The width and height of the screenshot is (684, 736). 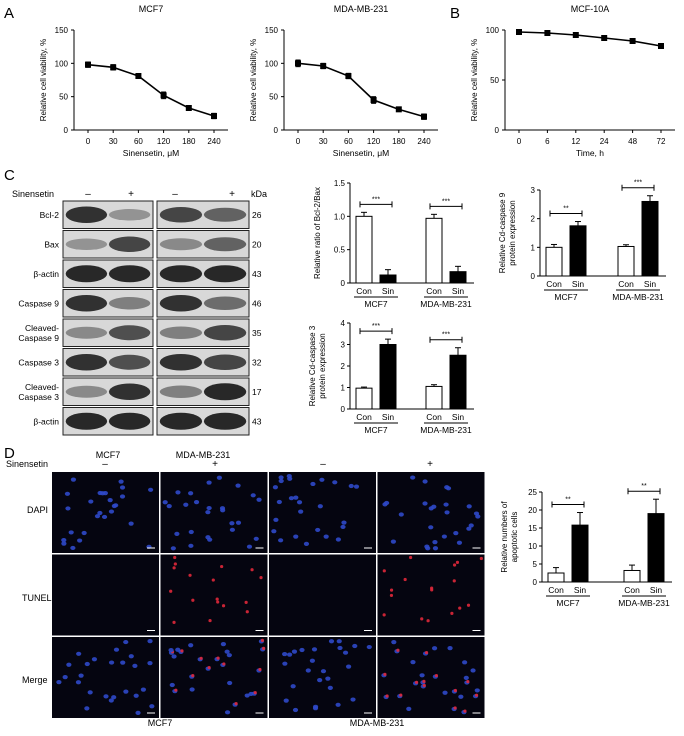 What do you see at coordinates (257, 244) in the screenshot?
I see `blot-kda-value: 20` at bounding box center [257, 244].